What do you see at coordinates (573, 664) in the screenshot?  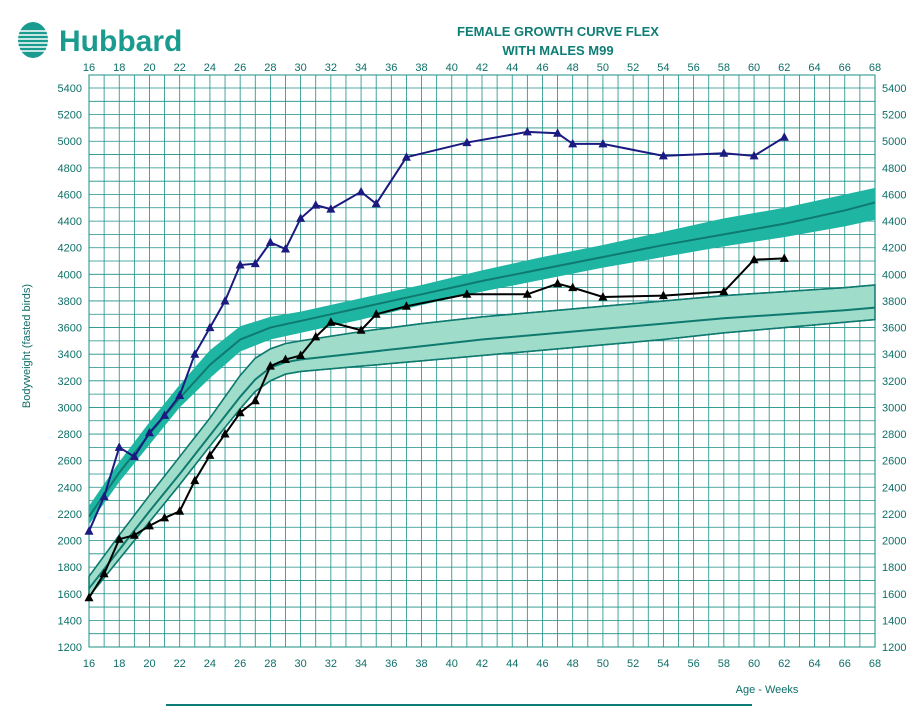 I see `x-tick-label-bottom: 48` at bounding box center [573, 664].